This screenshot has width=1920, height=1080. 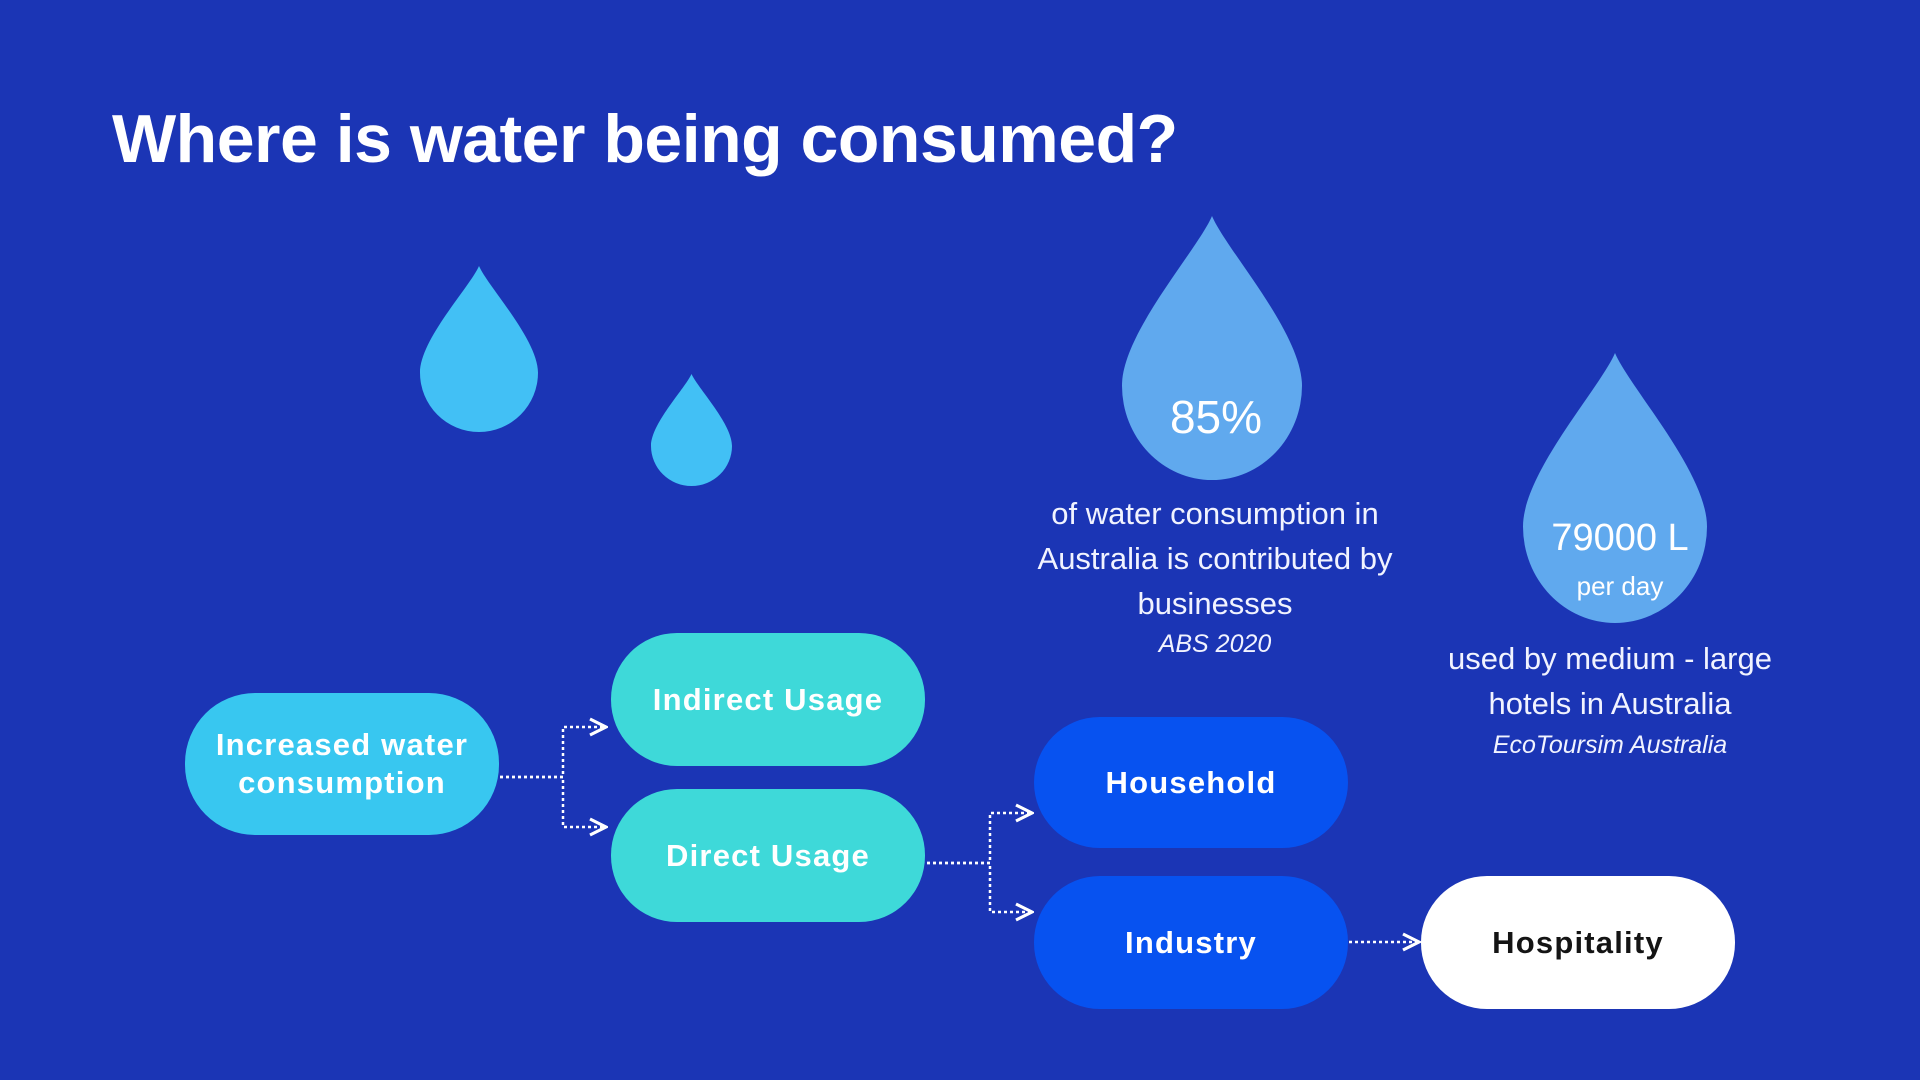 I want to click on node-direct-usage: Direct Usage, so click(x=768, y=855).